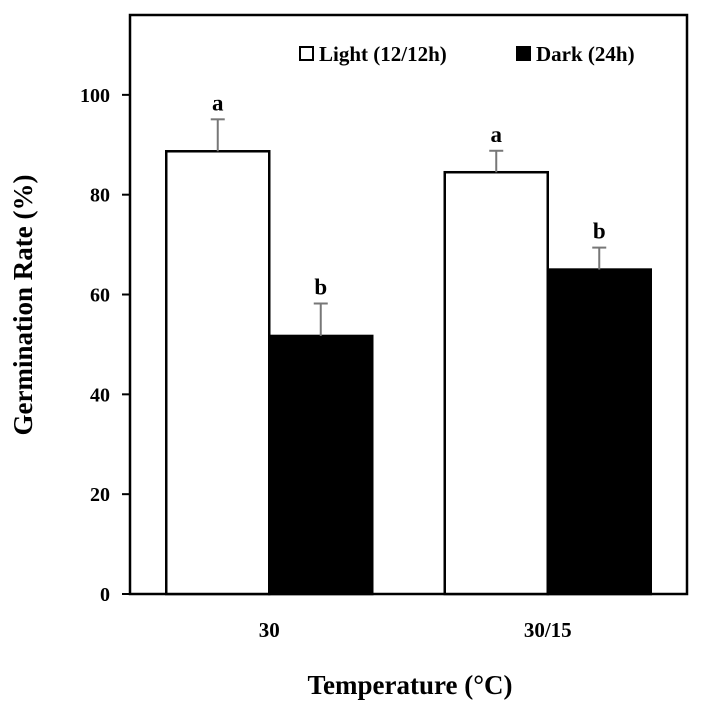 The height and width of the screenshot is (712, 703). I want to click on x-tick-label-1: 30/15, so click(548, 630).